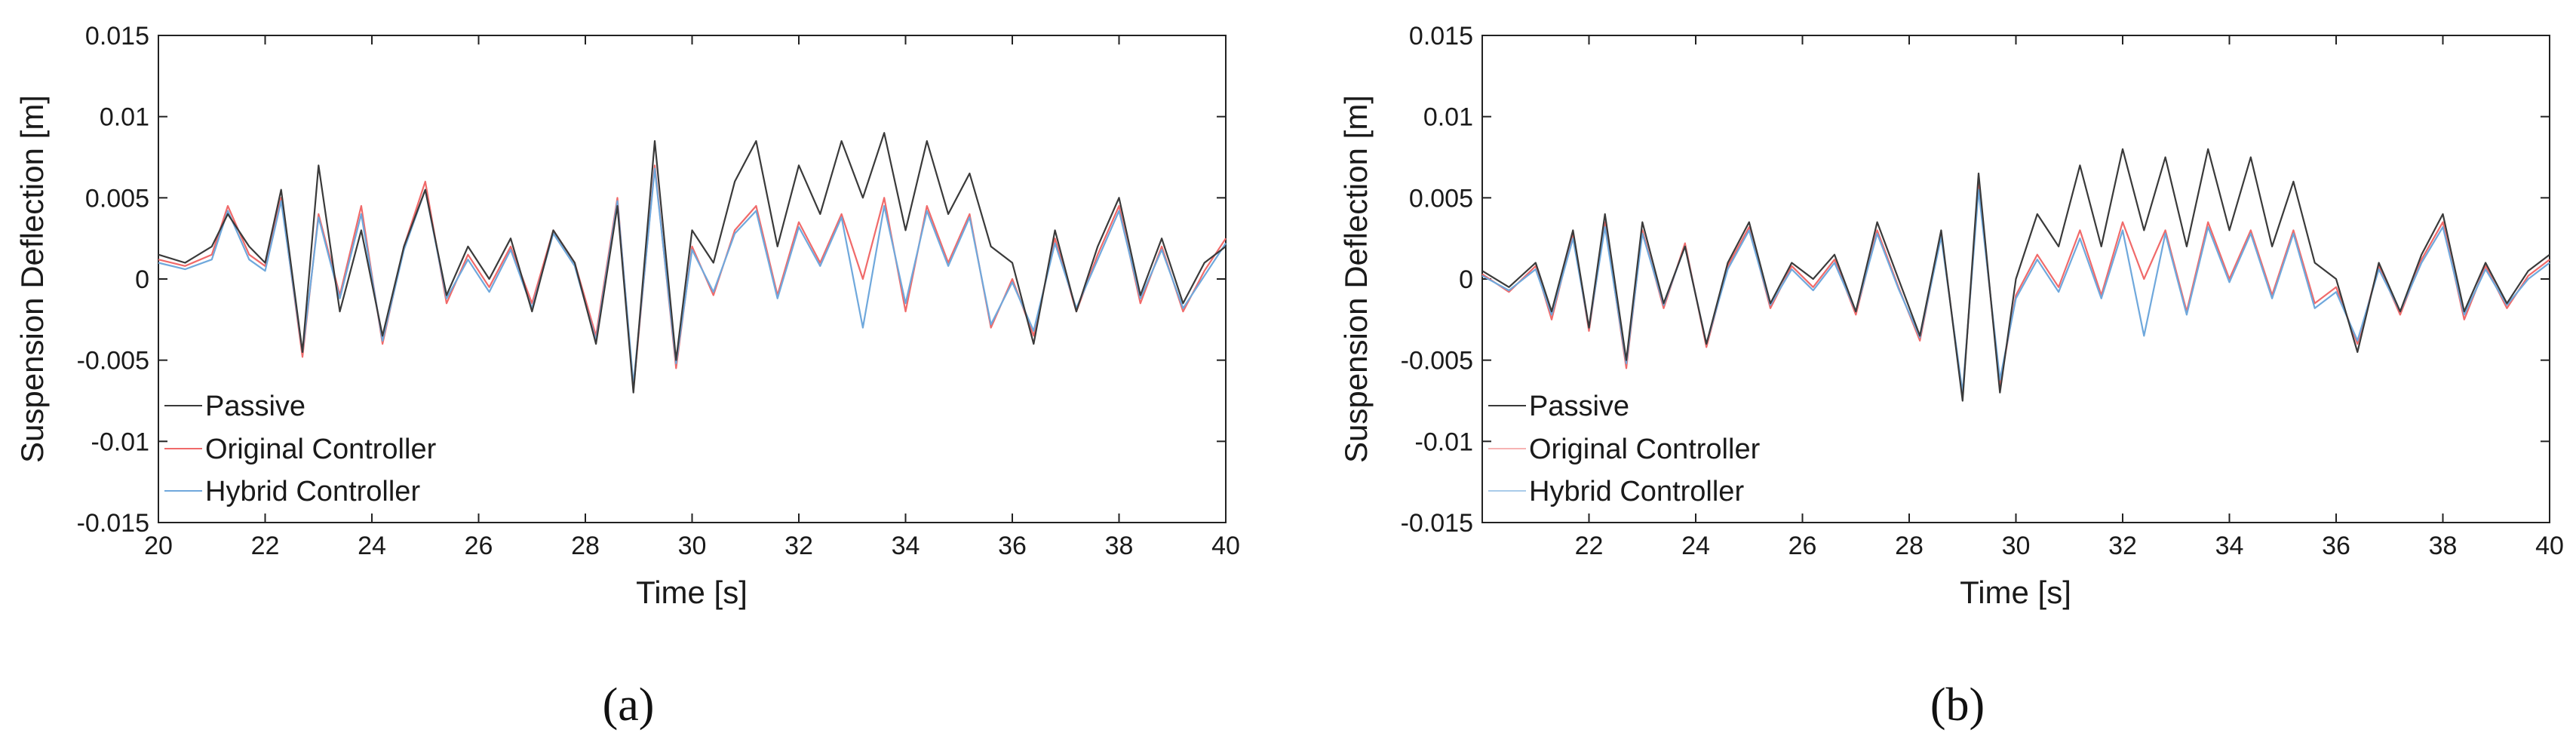 This screenshot has width=2576, height=748. Describe the element at coordinates (629, 705) in the screenshot. I see `panel-label-a: (a)` at that location.